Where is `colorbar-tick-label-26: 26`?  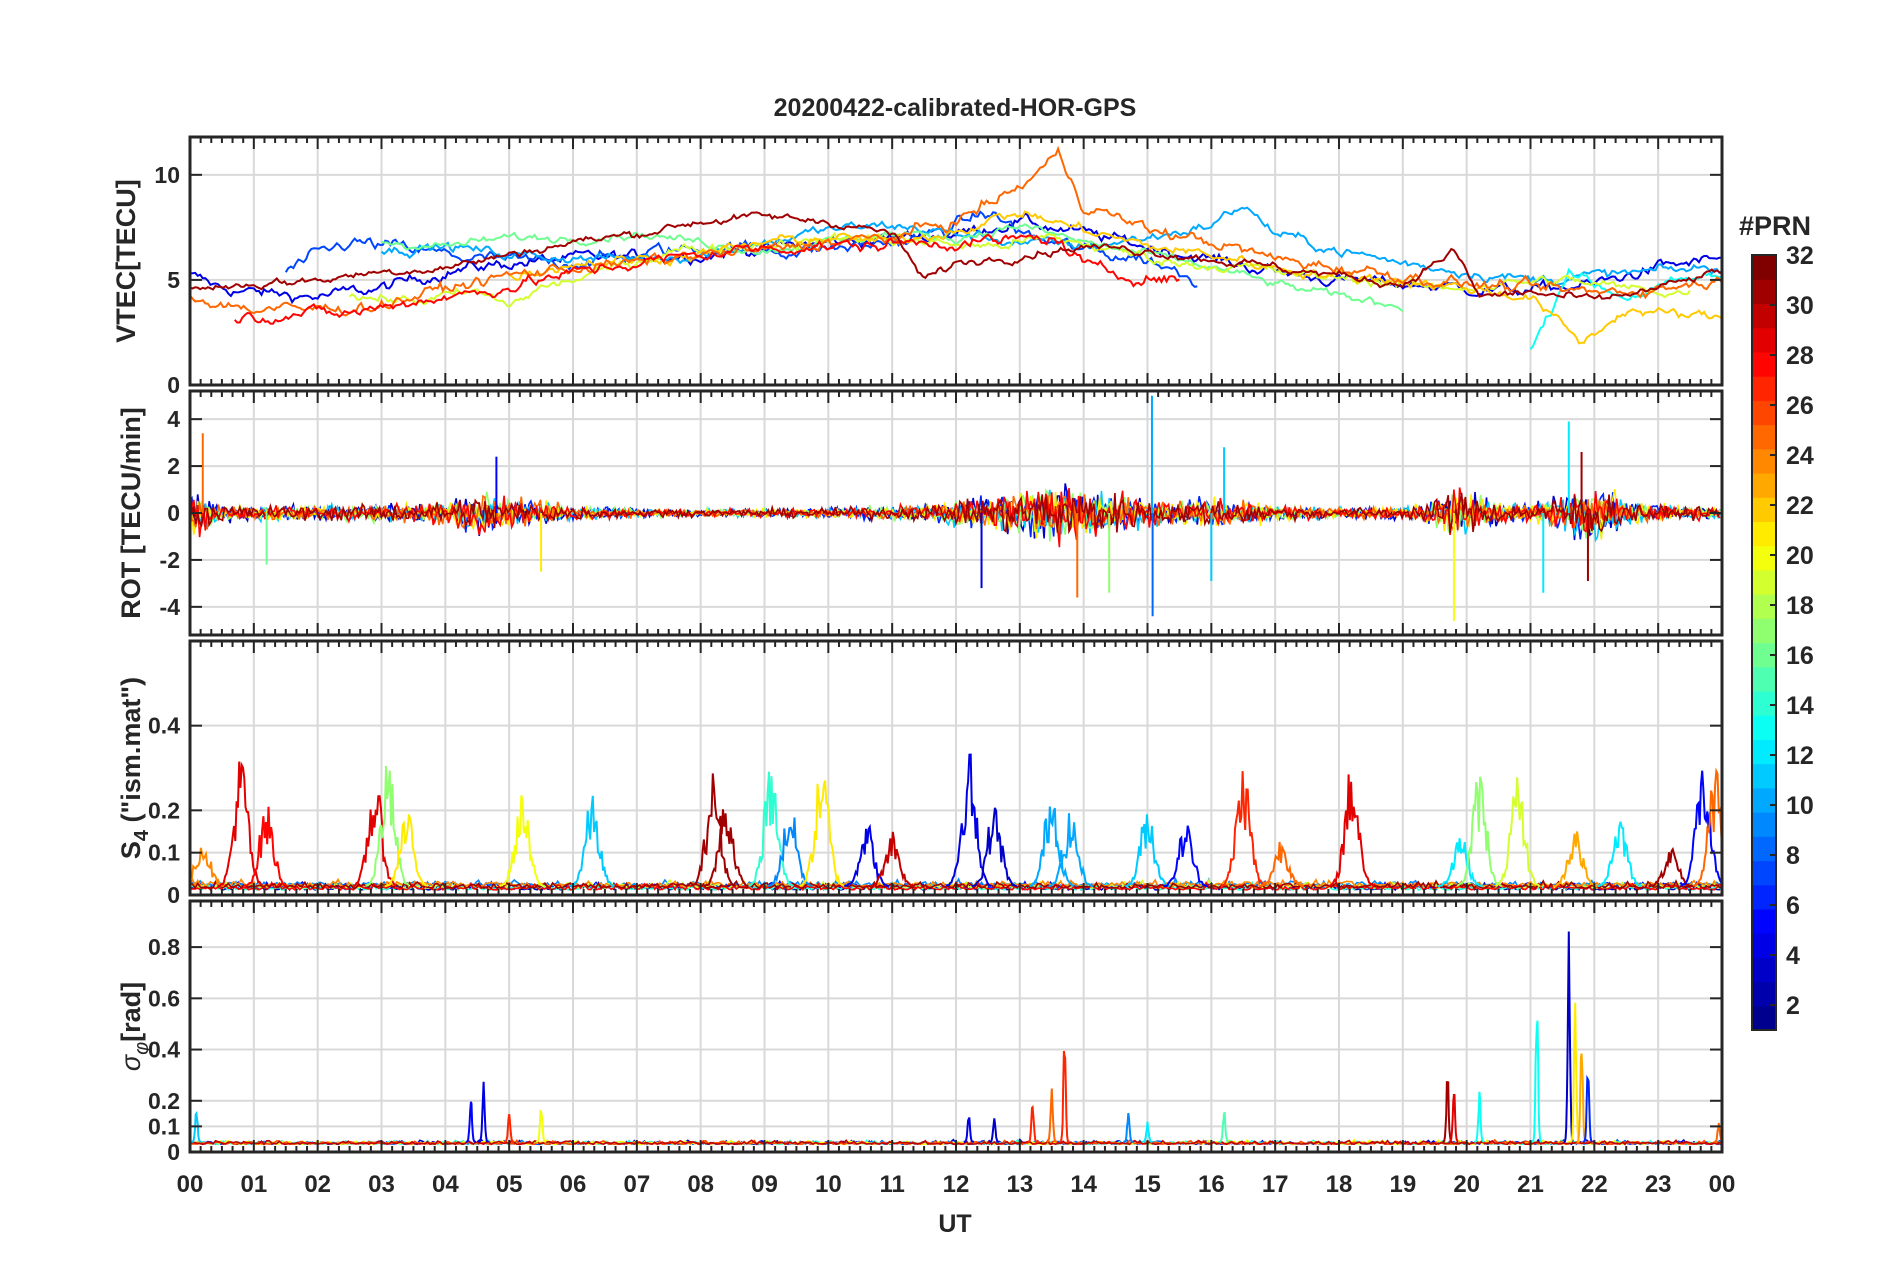
colorbar-tick-label-26: 26 is located at coordinates (1800, 406).